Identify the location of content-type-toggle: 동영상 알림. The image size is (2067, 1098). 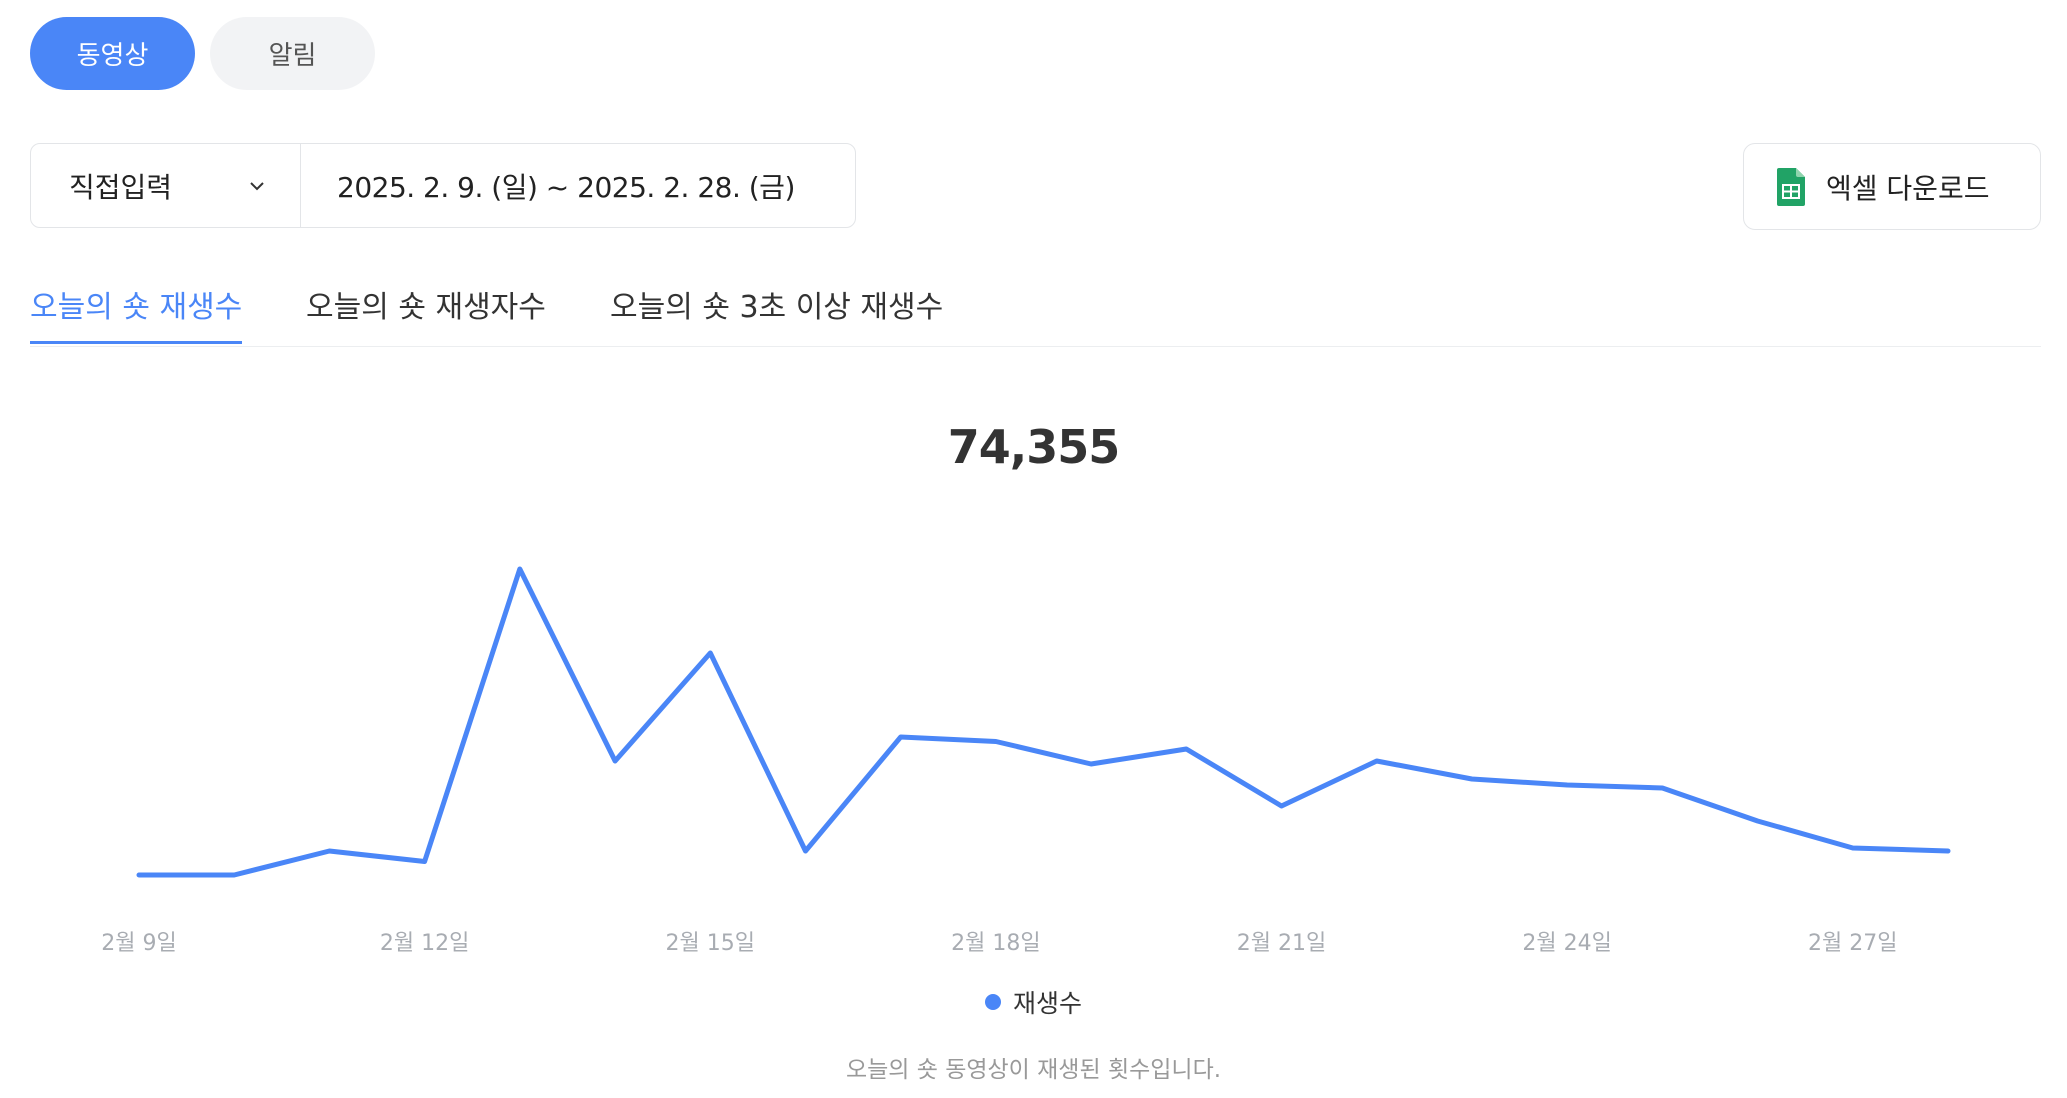
(202, 53).